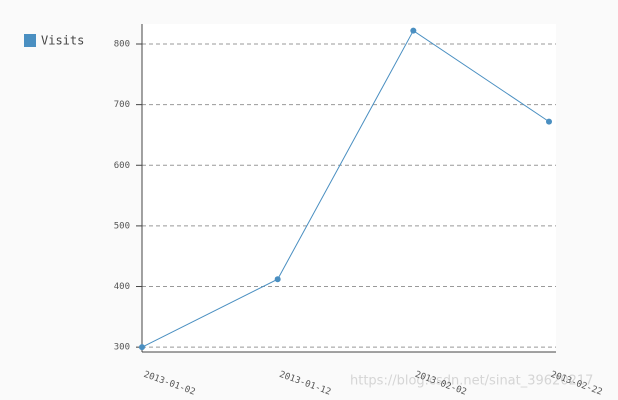 This screenshot has width=618, height=400. I want to click on x-tick-label: 2013-01-02, so click(169, 384).